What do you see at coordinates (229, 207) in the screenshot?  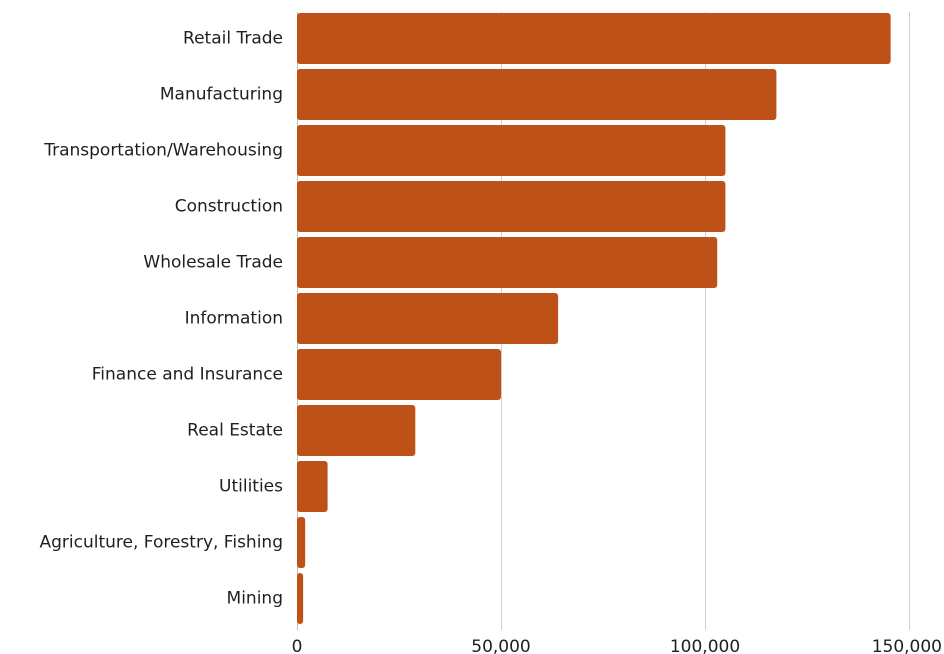 I see `category-label: Construction` at bounding box center [229, 207].